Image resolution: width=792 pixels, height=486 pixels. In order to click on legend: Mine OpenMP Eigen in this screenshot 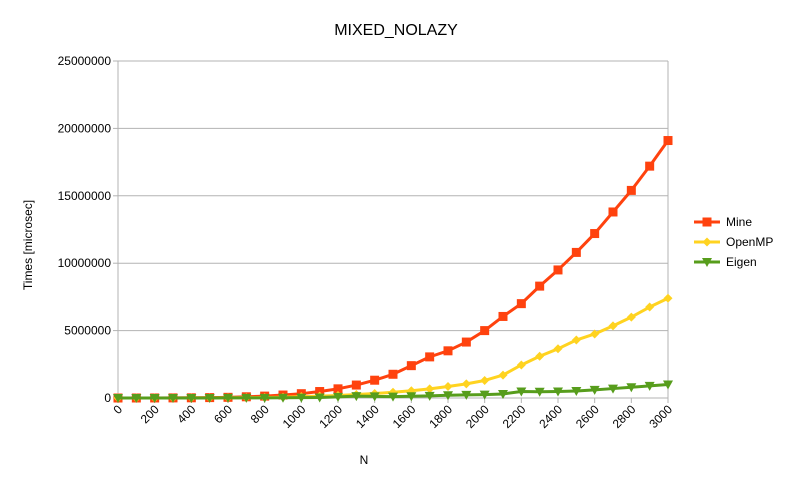, I will do `click(733, 242)`.